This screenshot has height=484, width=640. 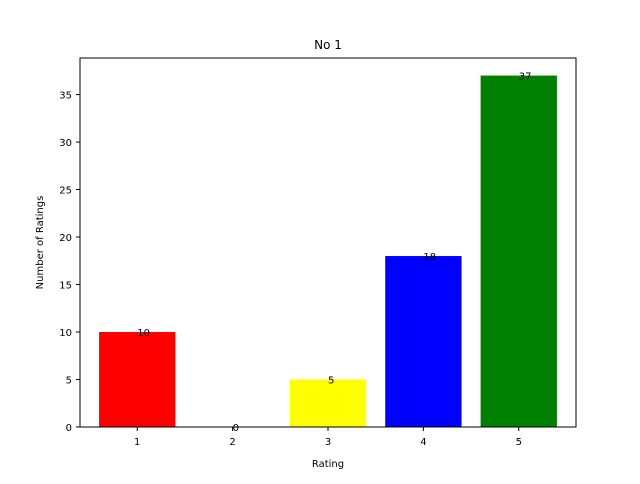 I want to click on y-tick-label: 25, so click(x=65, y=191).